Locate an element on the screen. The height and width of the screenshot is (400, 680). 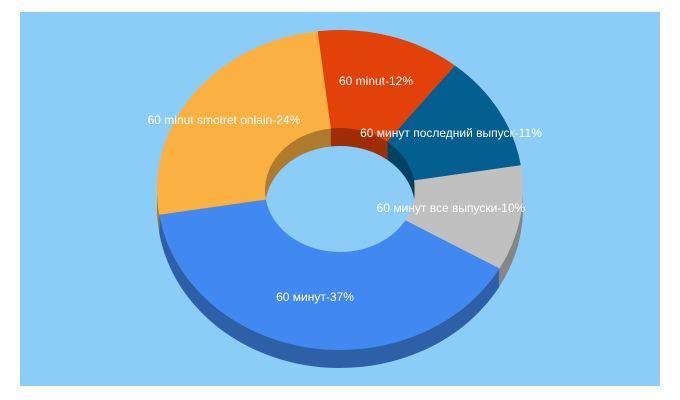
data-label: 60 минут-37% is located at coordinates (315, 297).